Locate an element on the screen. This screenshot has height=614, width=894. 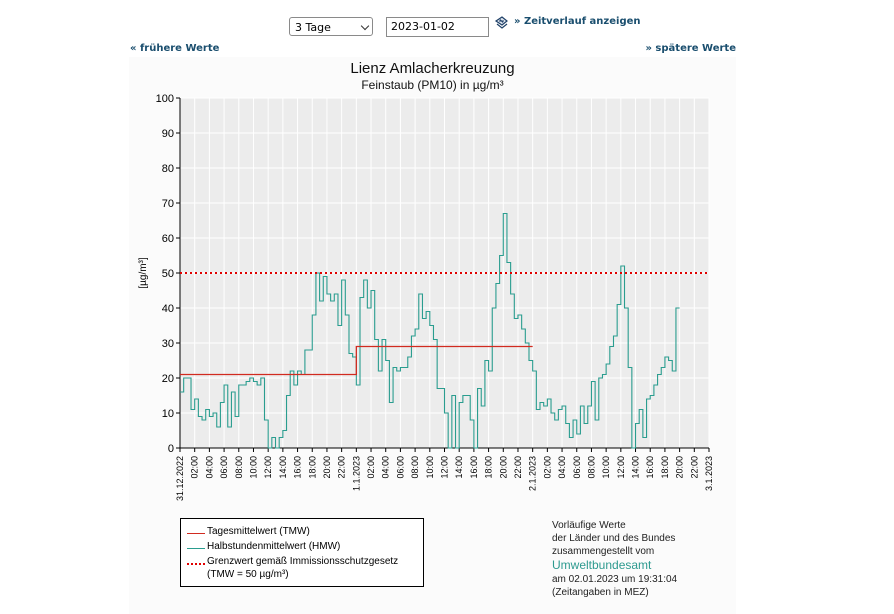
control-bar: 3 Tage 2023-01-02 is located at coordinates (447, 27).